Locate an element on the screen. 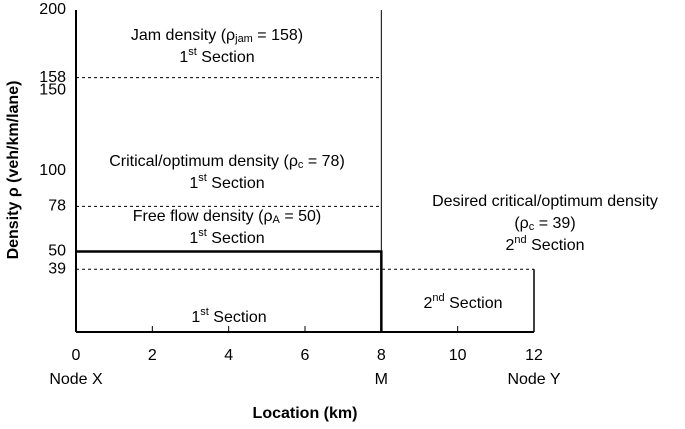  annotation: Critical/optimum density (ρc = 78) is located at coordinates (227, 162).